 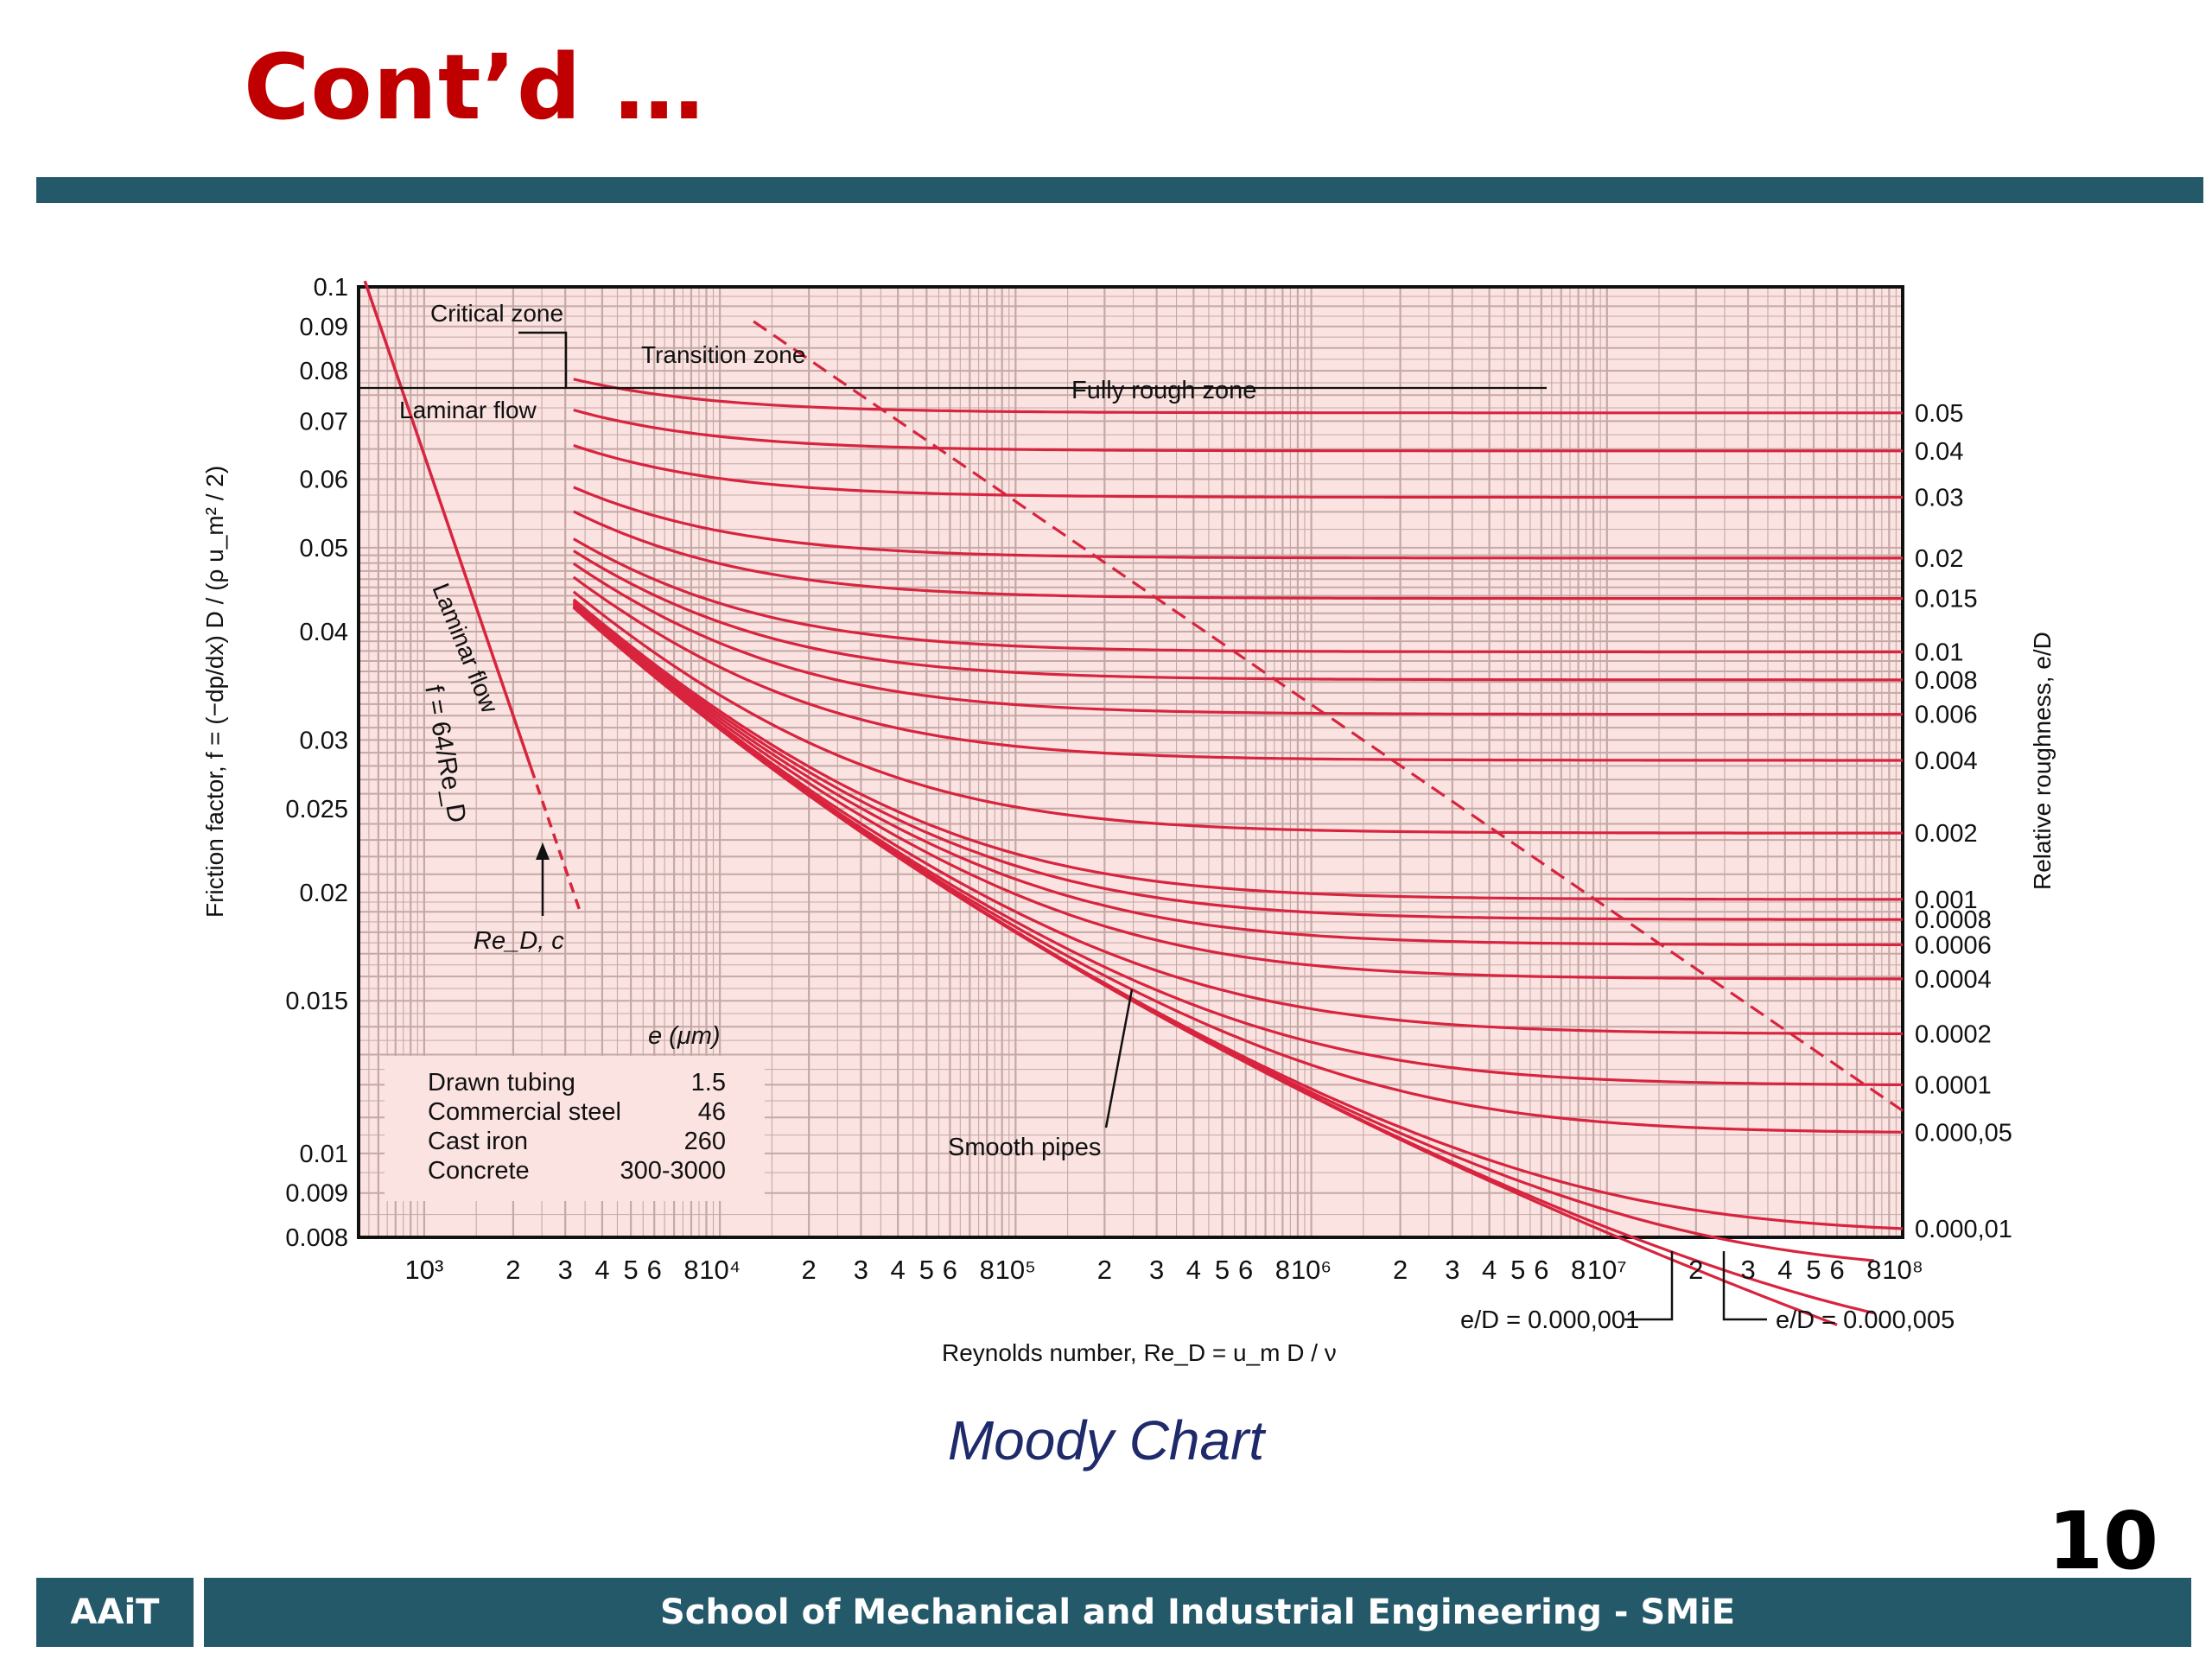 I want to click on critical-re-arrowhead, so click(x=543, y=851).